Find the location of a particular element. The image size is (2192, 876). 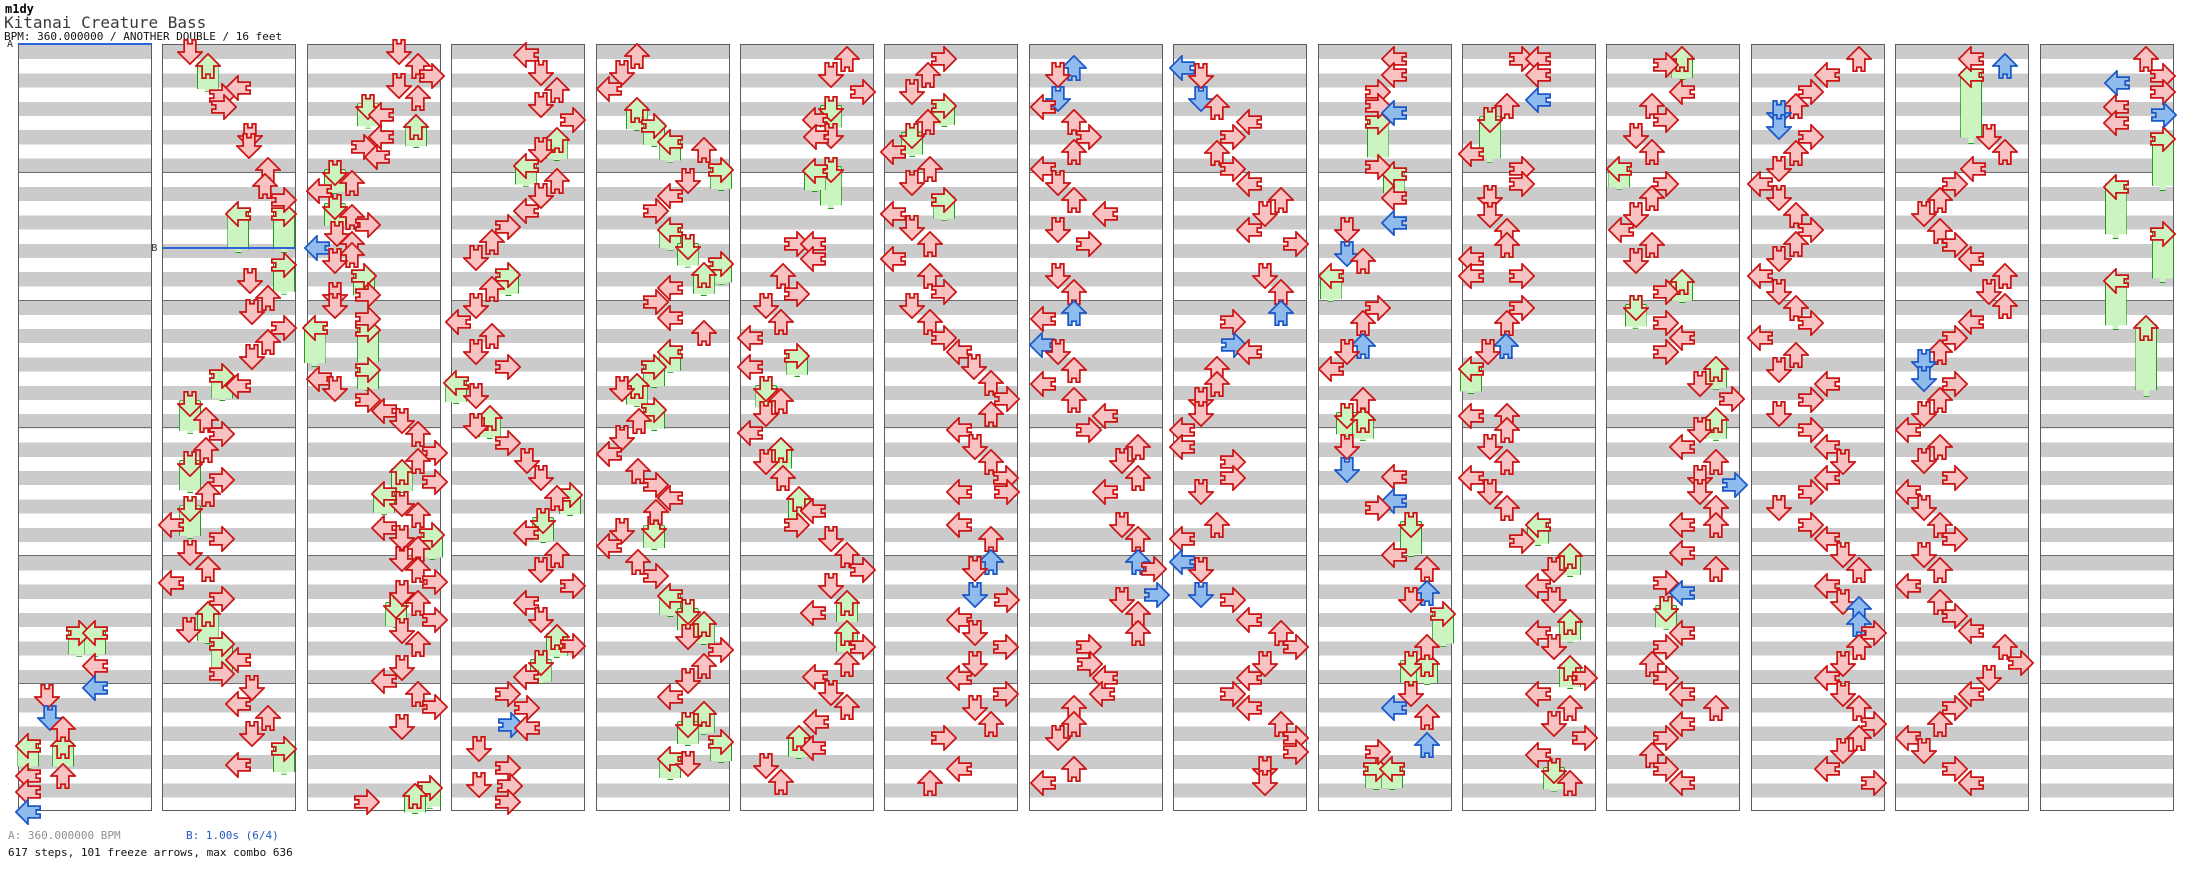

marker-a-label: A is located at coordinates (10, 44).